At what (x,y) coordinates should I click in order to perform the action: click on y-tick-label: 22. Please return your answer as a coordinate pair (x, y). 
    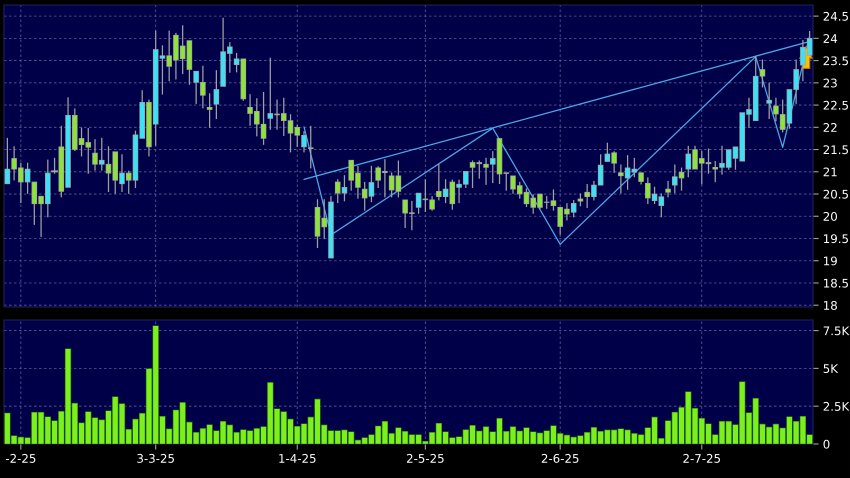
    Looking at the image, I should click on (830, 127).